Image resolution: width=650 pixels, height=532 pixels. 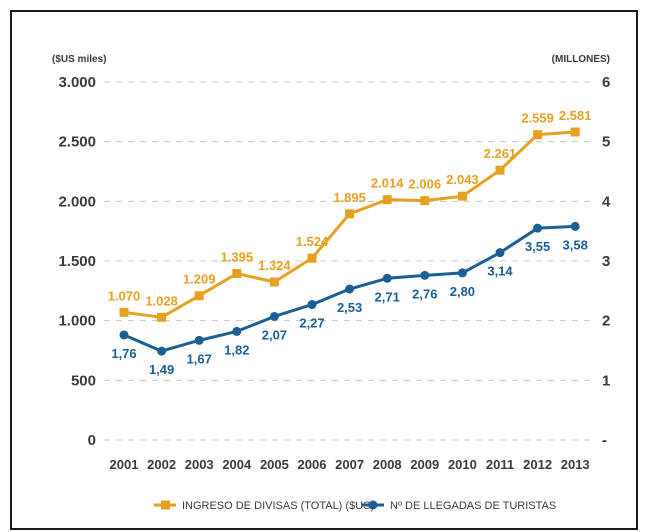 I want to click on divisas-data-label: 1.028, so click(x=161, y=300).